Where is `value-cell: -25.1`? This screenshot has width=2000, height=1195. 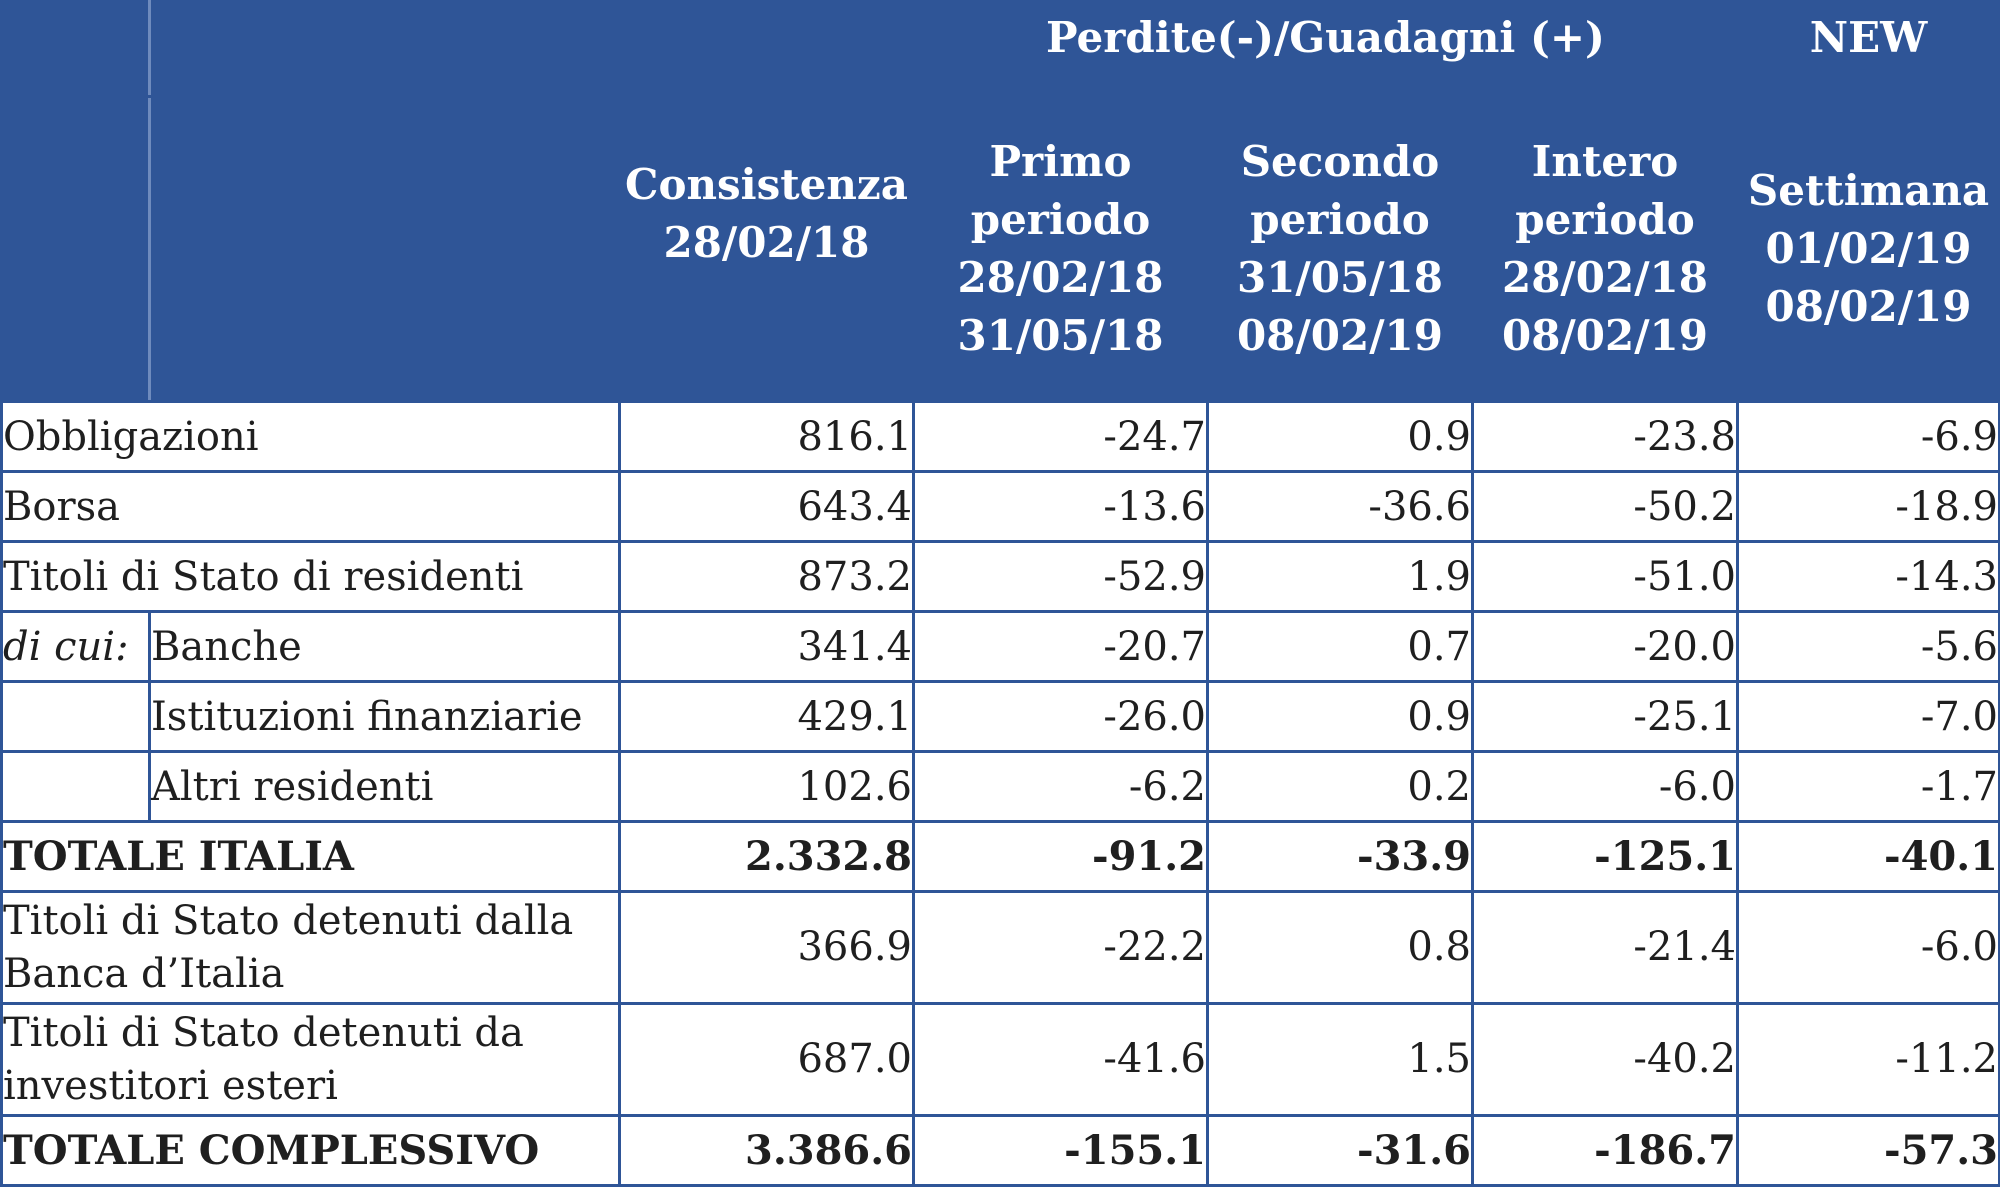
value-cell: -25.1 is located at coordinates (1605, 716).